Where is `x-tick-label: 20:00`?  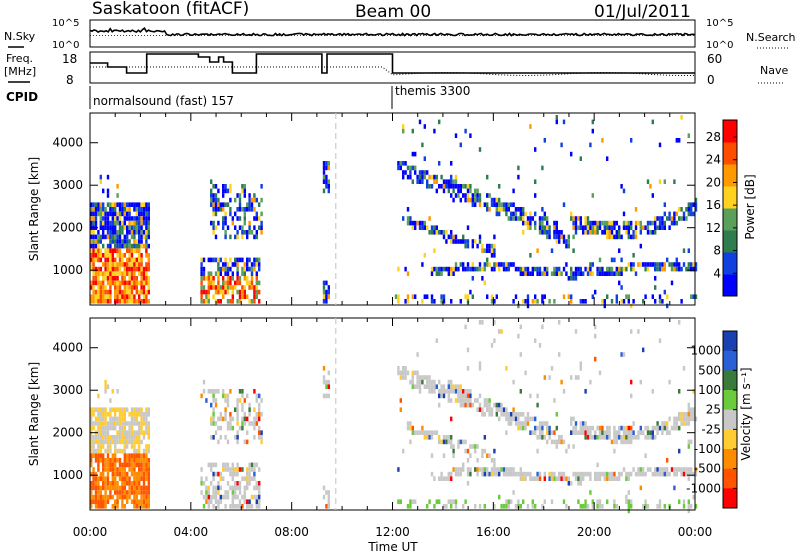 x-tick-label: 20:00 is located at coordinates (594, 532).